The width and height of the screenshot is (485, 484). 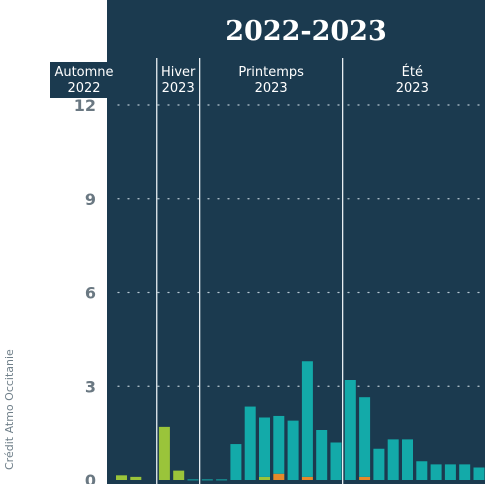 I want to click on chart-title: 2022-2023, so click(x=306, y=31).